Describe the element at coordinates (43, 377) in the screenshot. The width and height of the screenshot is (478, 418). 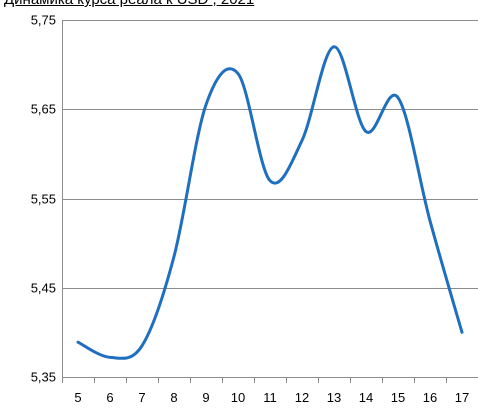
I see `y-tick-label: 5,35` at that location.